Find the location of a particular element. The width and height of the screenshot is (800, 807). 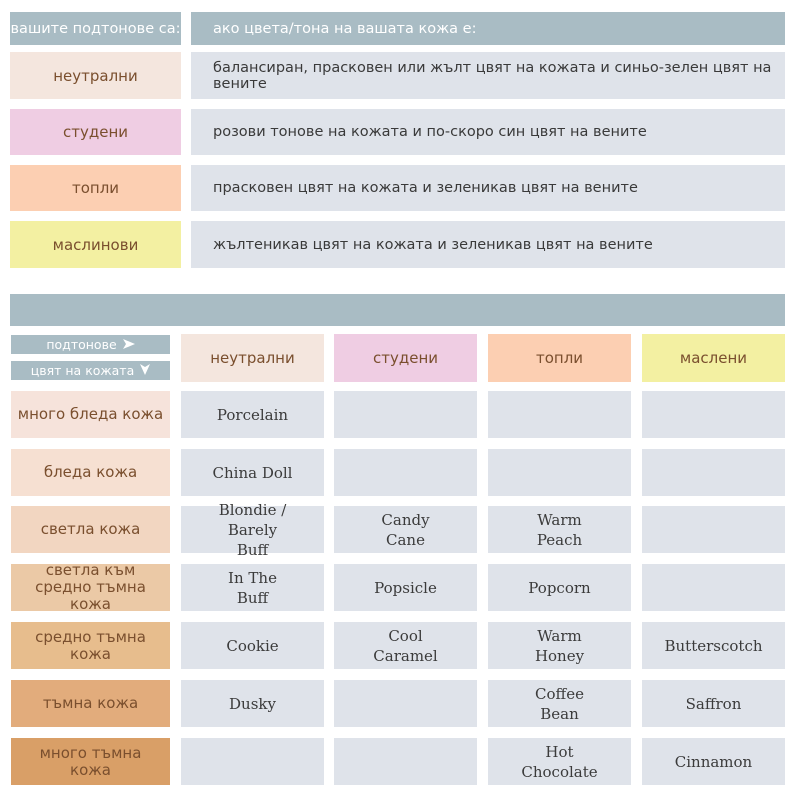

shade-name: Hot Chocolate is located at coordinates (559, 761).